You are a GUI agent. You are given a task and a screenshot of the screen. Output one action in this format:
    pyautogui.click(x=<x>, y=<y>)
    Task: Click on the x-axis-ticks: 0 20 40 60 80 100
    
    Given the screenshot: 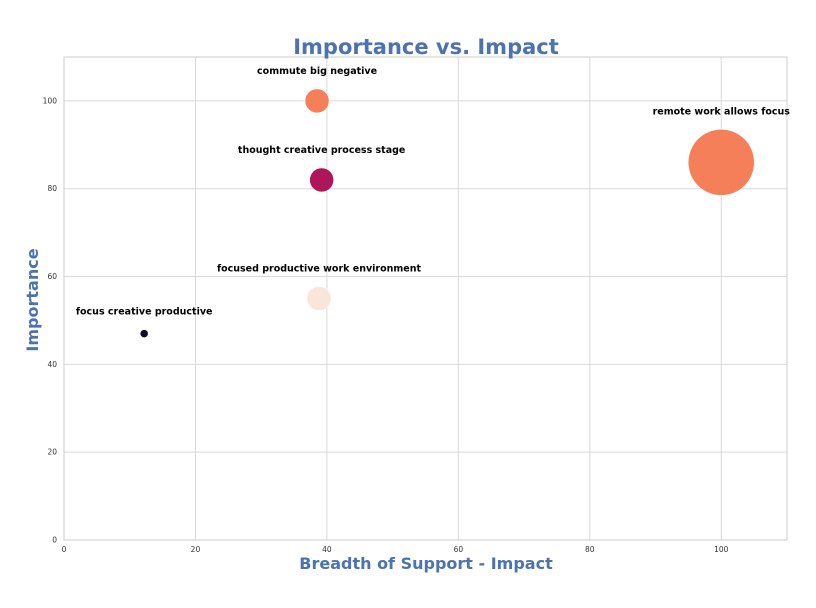 What is the action you would take?
    pyautogui.click(x=395, y=549)
    